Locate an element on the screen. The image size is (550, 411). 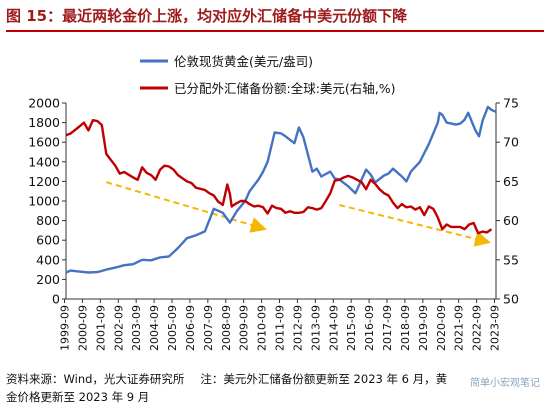
x-tick-label: 2010-09 is located at coordinates (262, 328).